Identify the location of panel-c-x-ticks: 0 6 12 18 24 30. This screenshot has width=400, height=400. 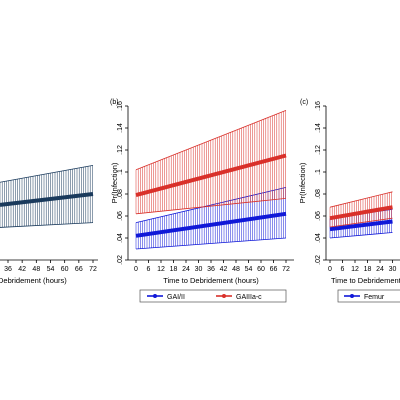
(362, 266).